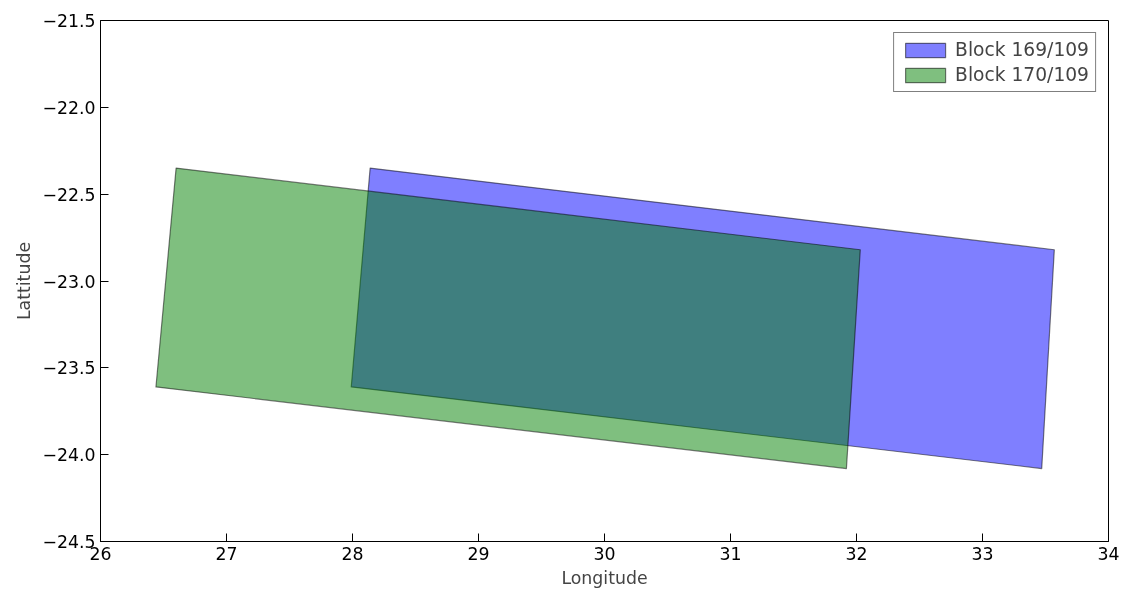 This screenshot has width=1128, height=601. I want to click on x-tick-label: 33, so click(982, 553).